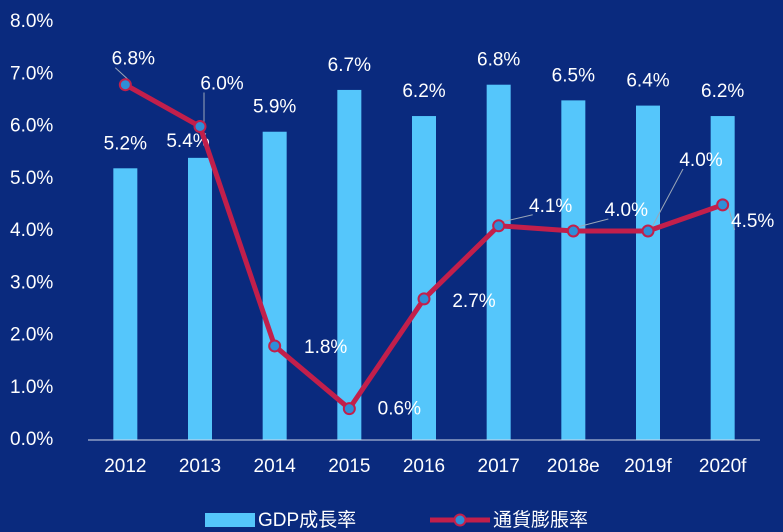 The width and height of the screenshot is (783, 532). What do you see at coordinates (274, 107) in the screenshot?
I see `bar-value-label: 5.9%` at bounding box center [274, 107].